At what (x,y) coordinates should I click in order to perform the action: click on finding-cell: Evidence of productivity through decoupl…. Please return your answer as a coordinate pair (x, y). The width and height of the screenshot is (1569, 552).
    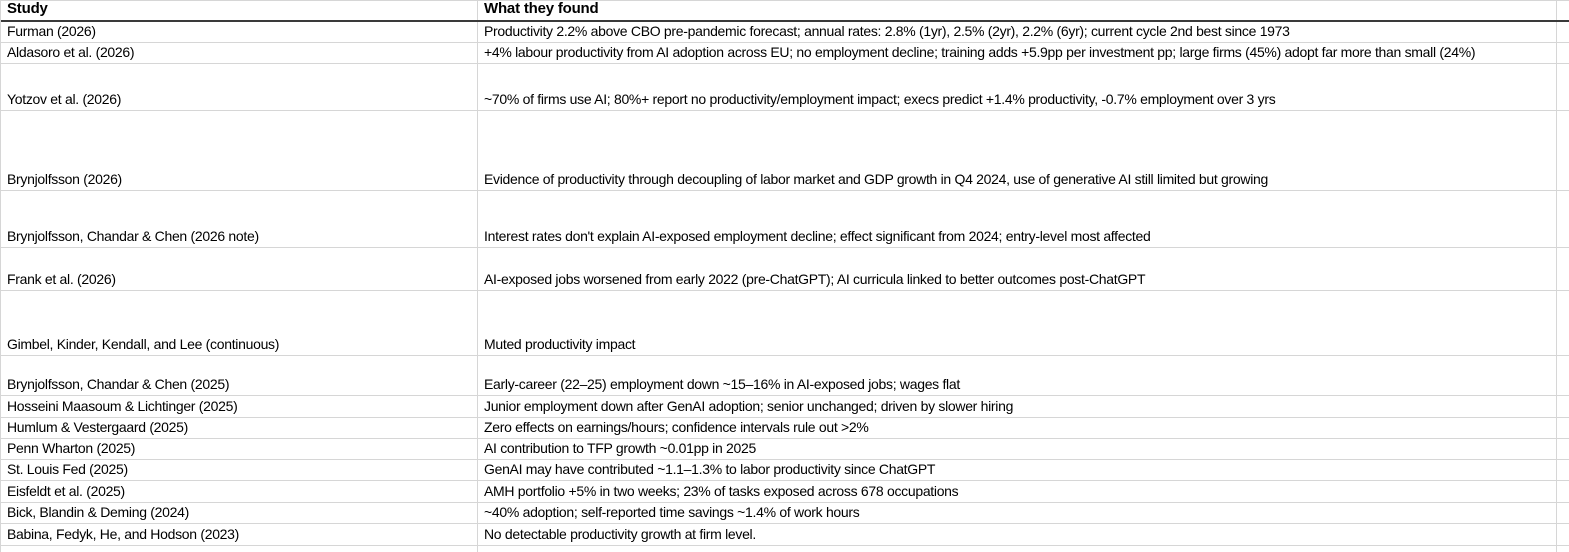
    Looking at the image, I should click on (1017, 150).